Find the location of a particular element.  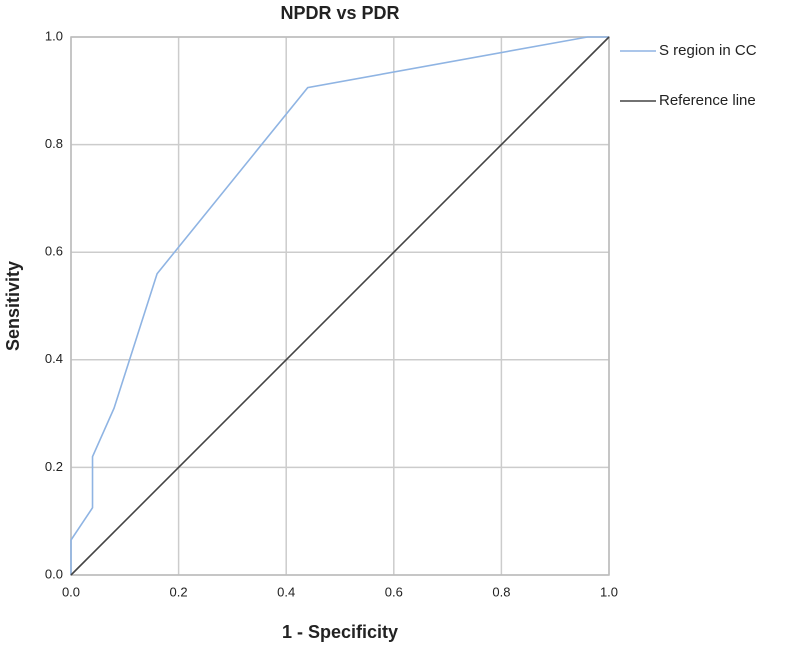

x-tick-label: 0.0 is located at coordinates (71, 591).